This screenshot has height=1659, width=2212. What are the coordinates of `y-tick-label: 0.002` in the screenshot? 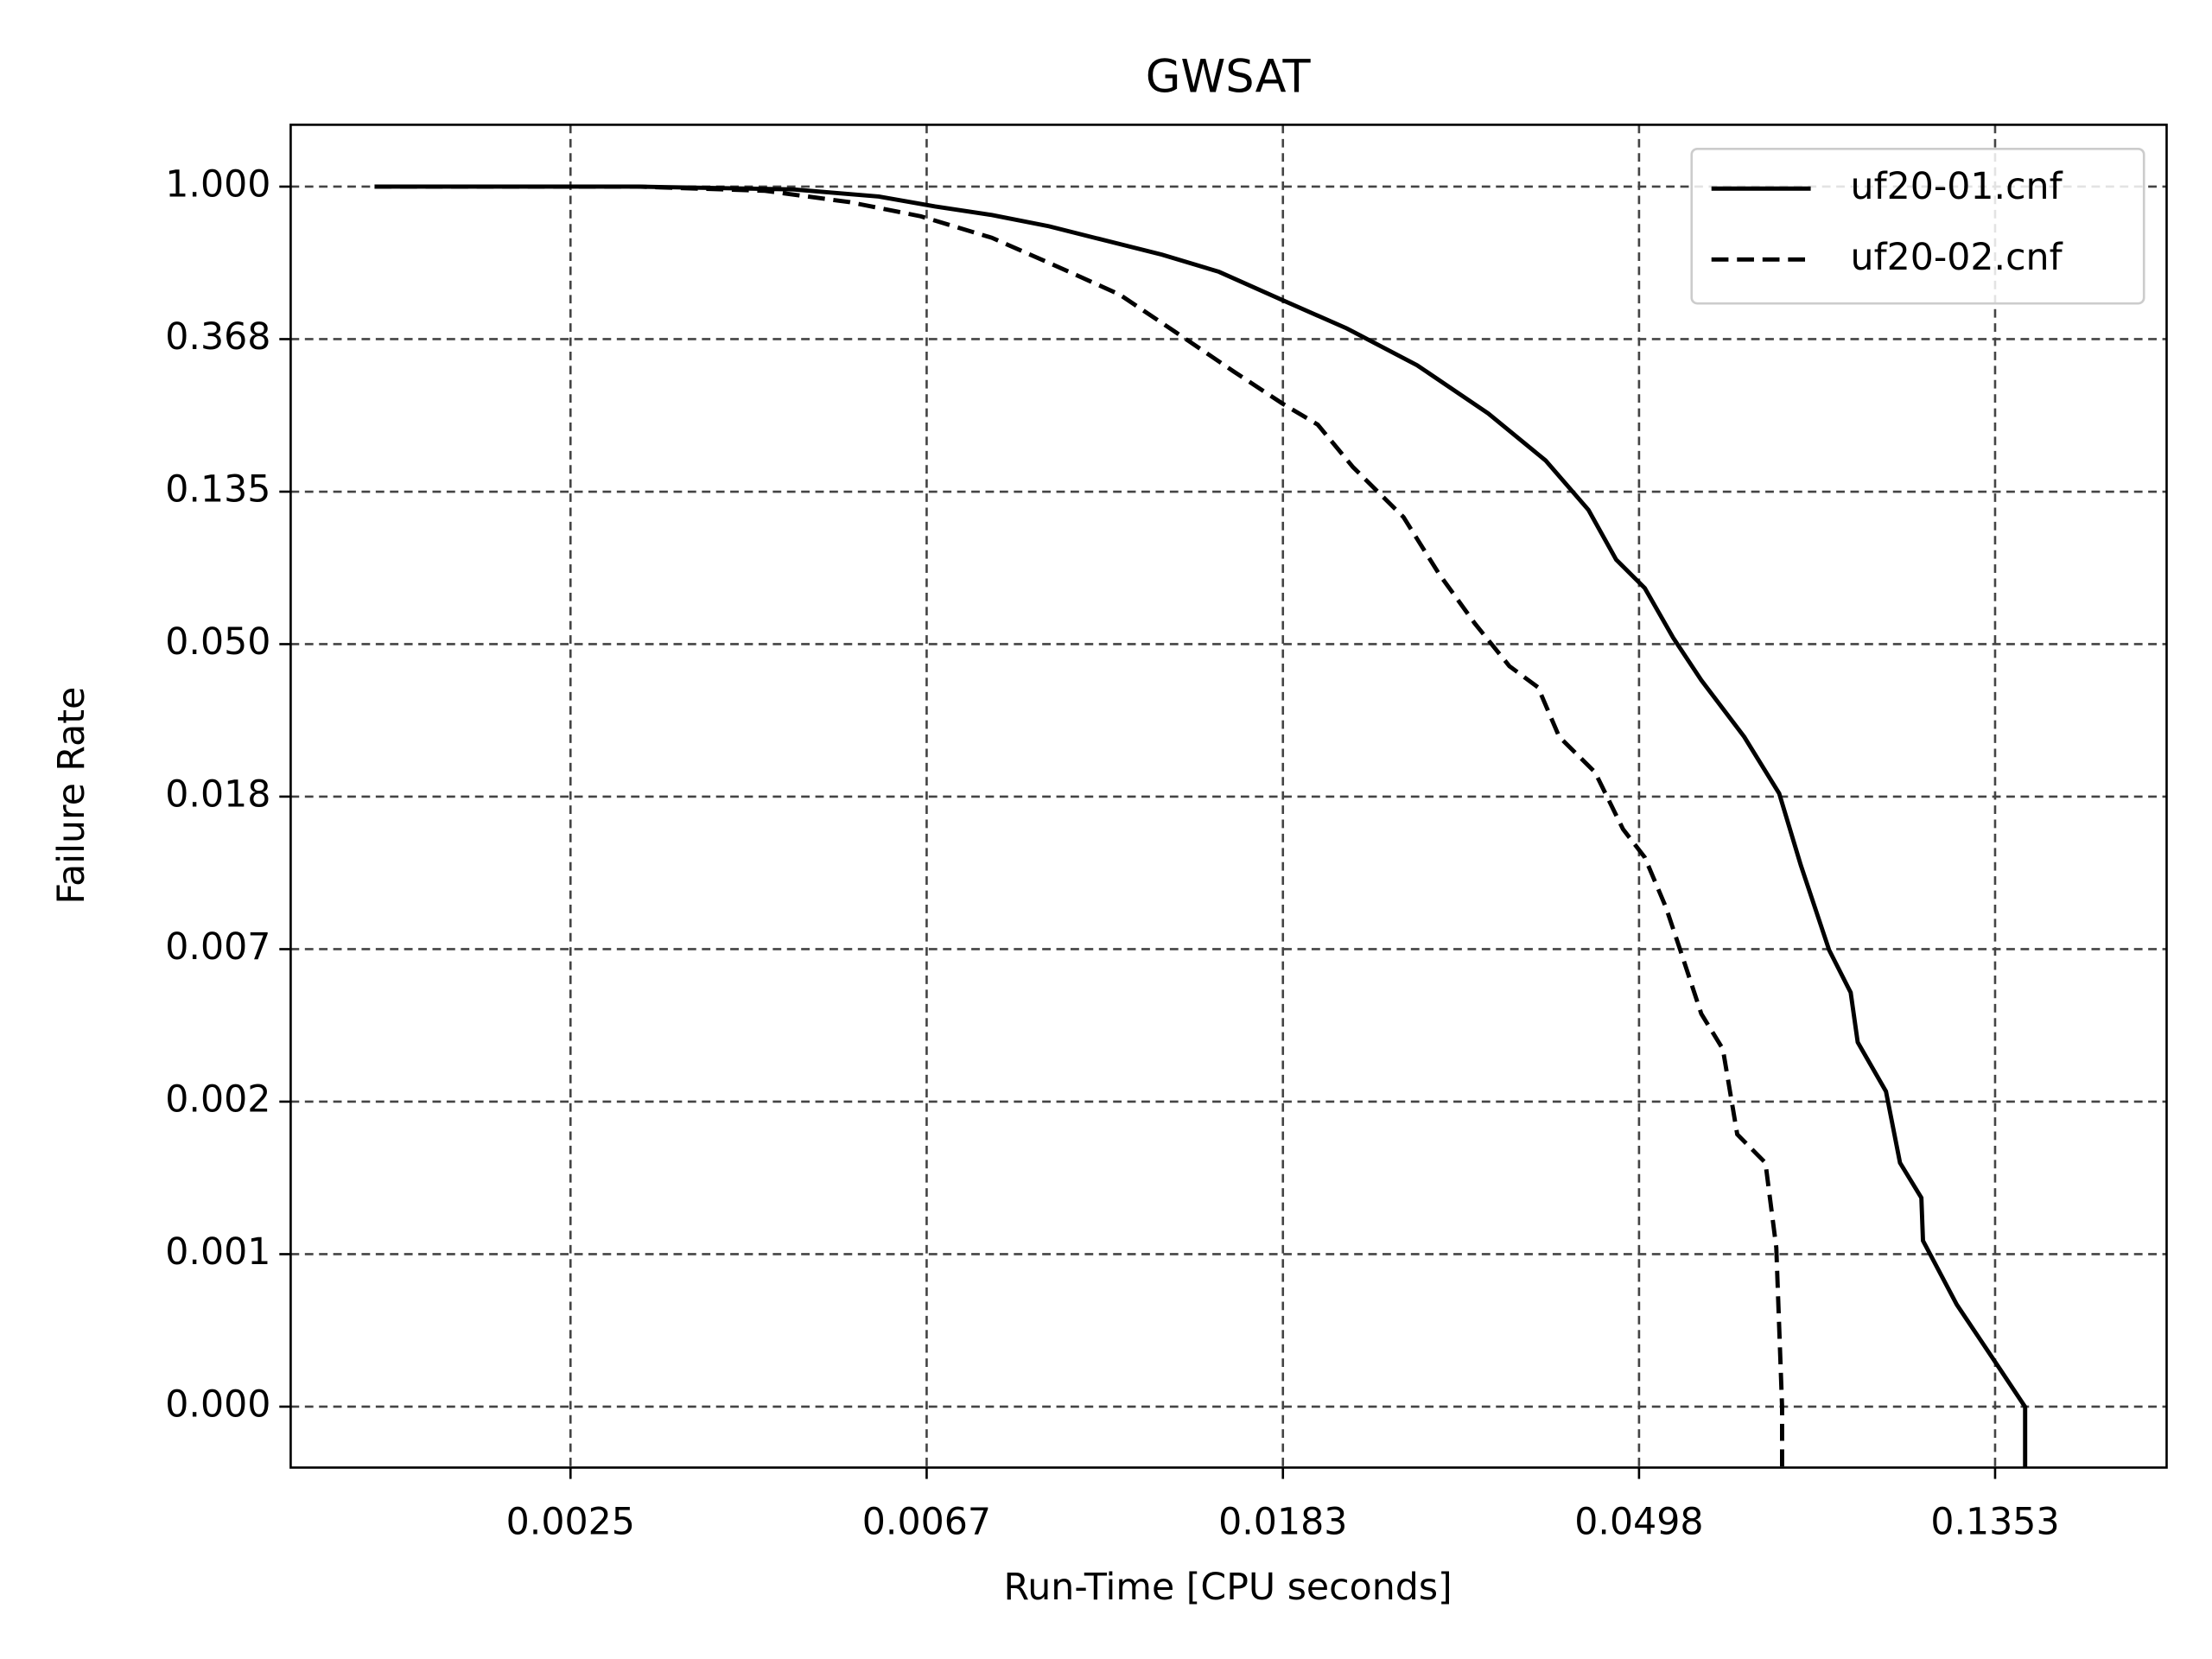 It's located at (217, 1099).